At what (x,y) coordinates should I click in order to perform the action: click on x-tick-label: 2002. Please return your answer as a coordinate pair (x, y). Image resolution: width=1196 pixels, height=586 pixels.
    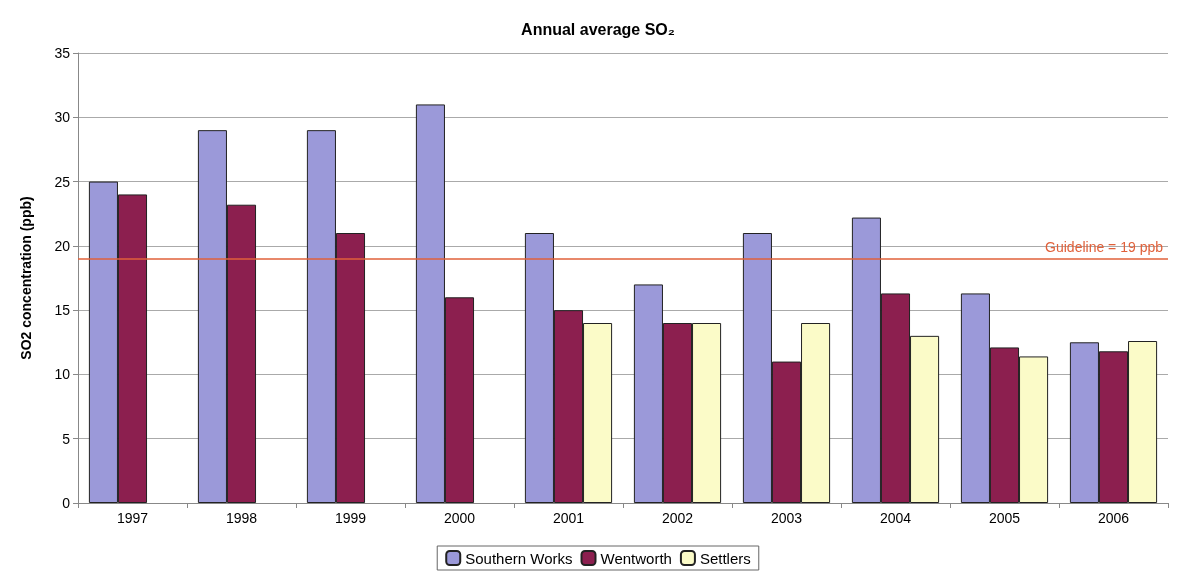
    Looking at the image, I should click on (677, 518).